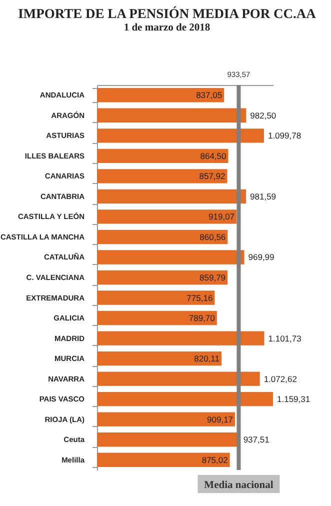 The width and height of the screenshot is (331, 506). Describe the element at coordinates (199, 297) in the screenshot. I see `data-label: 775,16` at that location.